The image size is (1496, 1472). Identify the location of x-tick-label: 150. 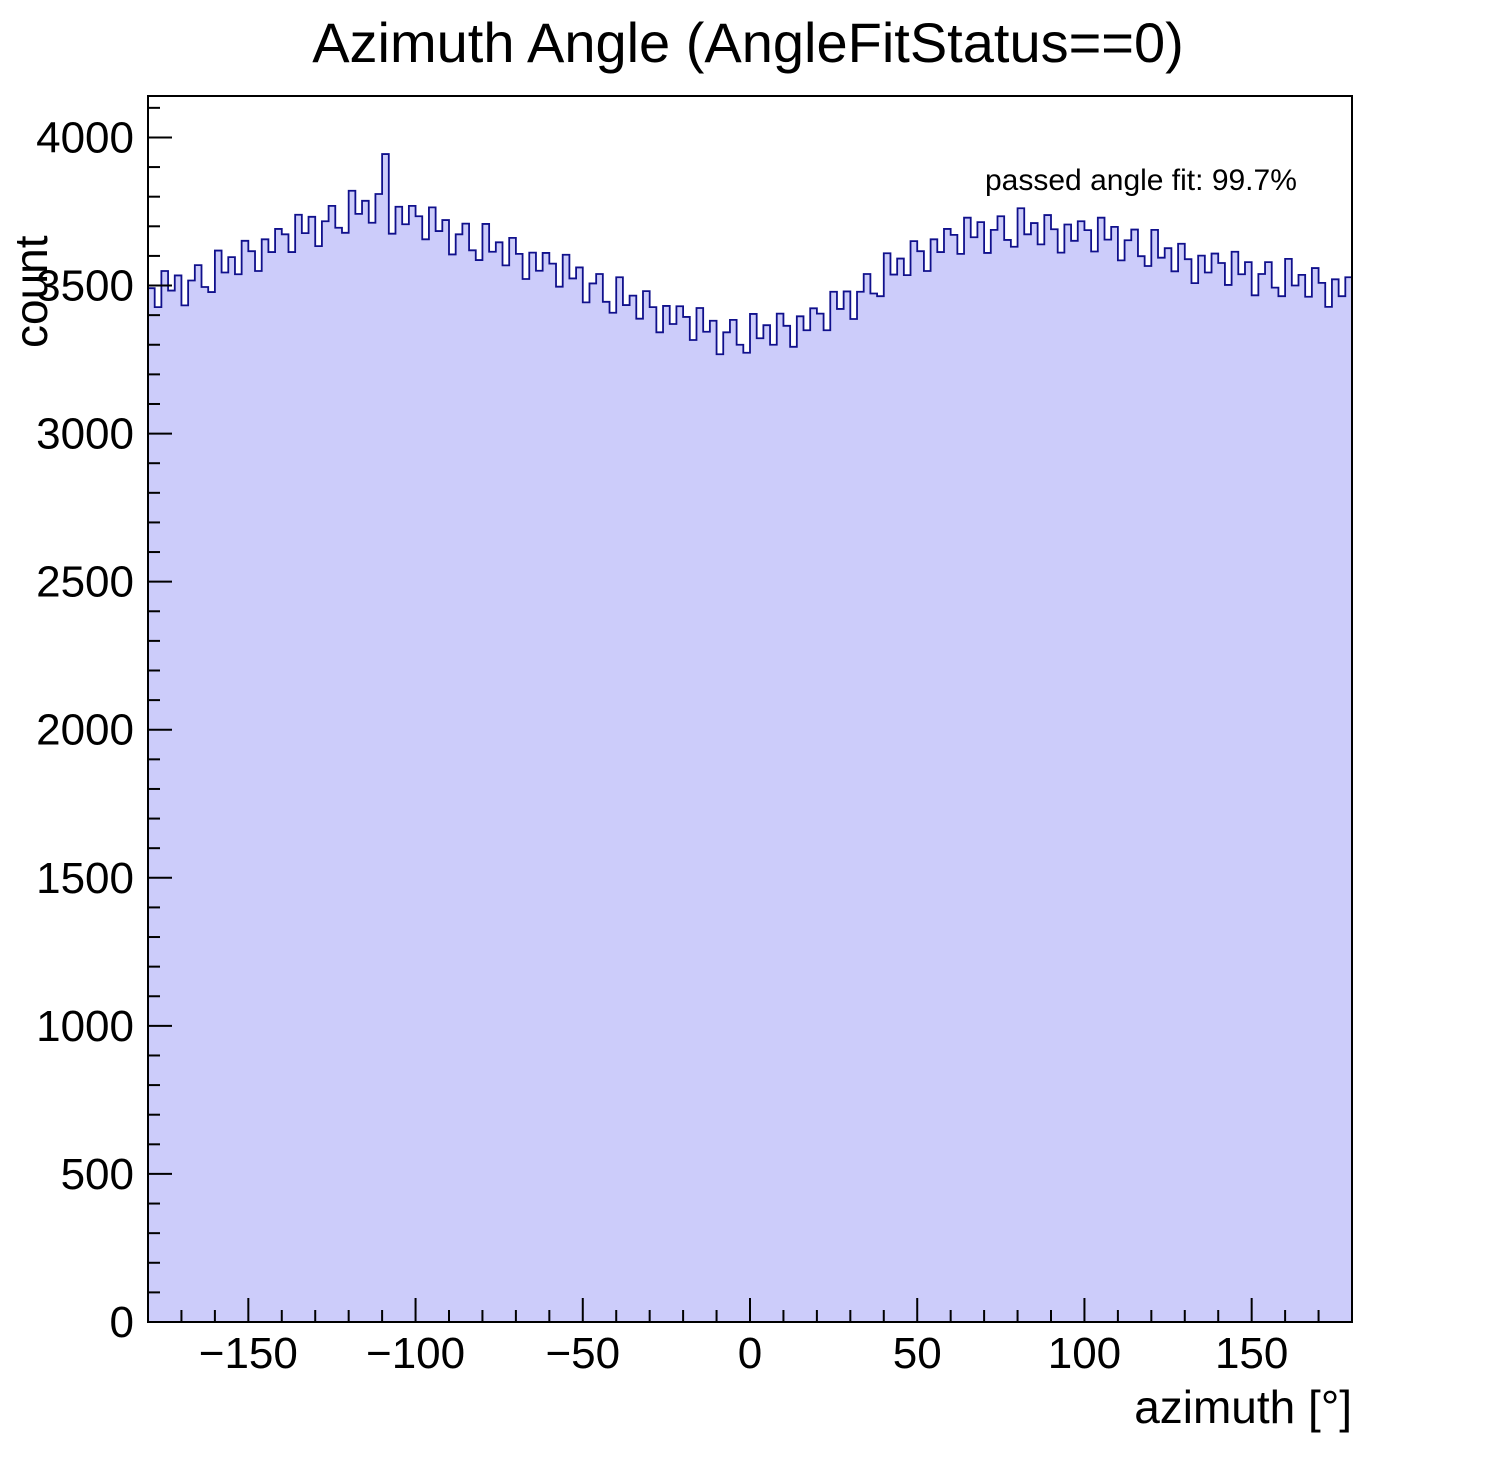
(1251, 1353).